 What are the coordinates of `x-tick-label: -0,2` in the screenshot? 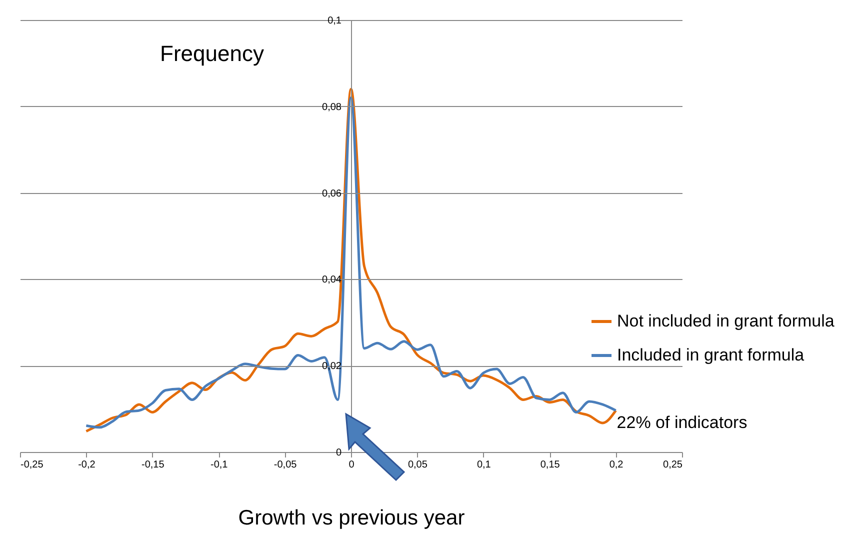 It's located at (87, 465).